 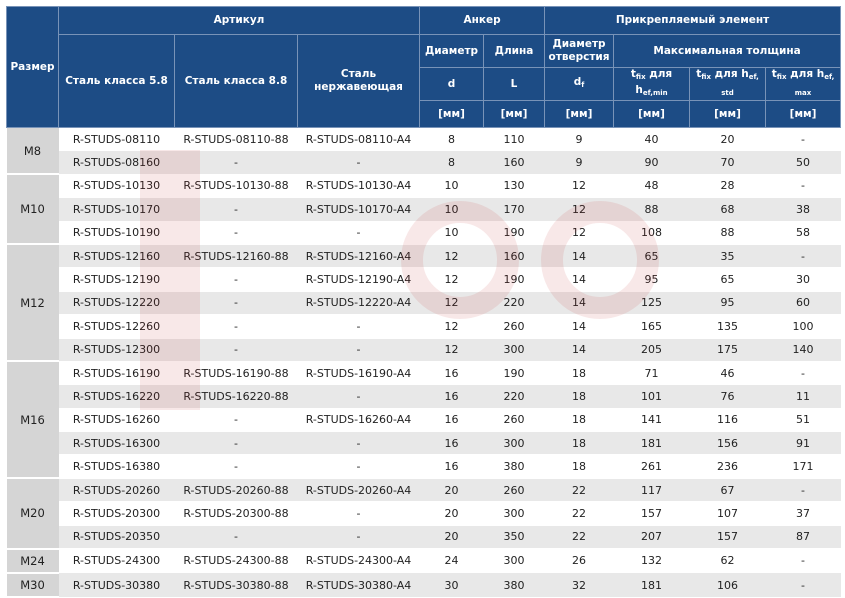 What do you see at coordinates (358, 139) in the screenshot?
I see `article-stainless-cell: R-STUDS-08110-A4` at bounding box center [358, 139].